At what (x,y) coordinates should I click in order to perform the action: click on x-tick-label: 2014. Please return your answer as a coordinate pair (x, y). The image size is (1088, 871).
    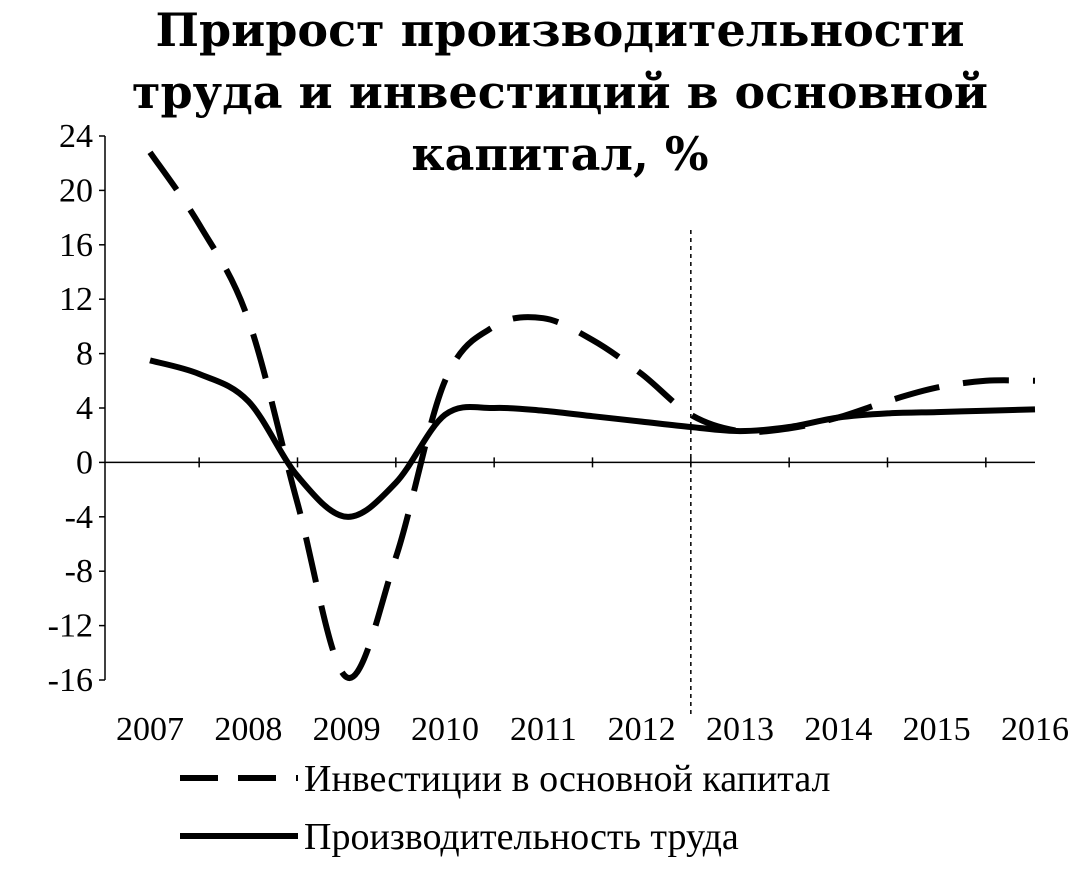
    Looking at the image, I should click on (838, 729).